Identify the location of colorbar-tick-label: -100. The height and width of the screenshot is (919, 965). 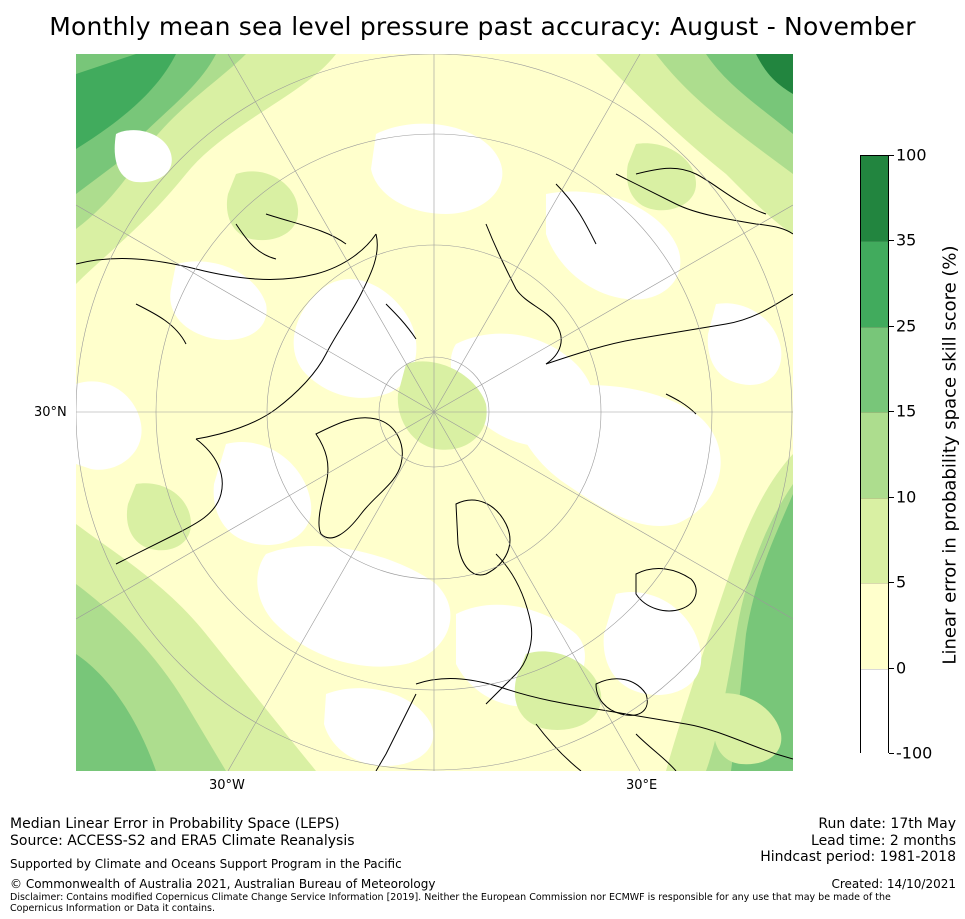
(914, 753).